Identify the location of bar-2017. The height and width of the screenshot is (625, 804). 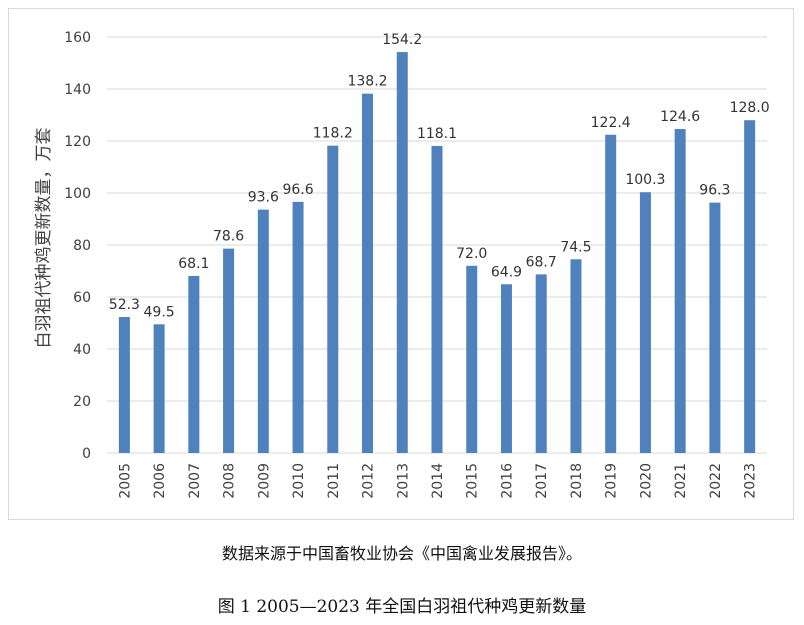
(541, 363).